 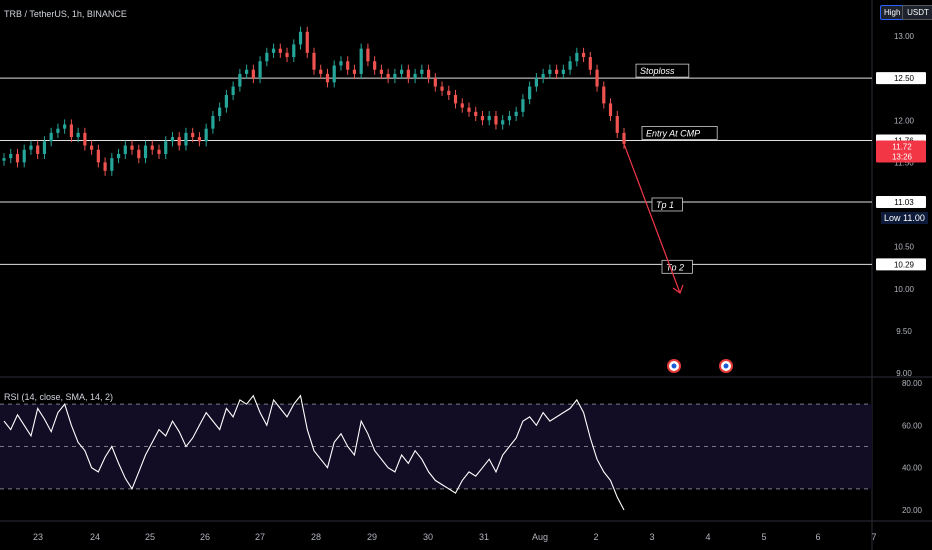 What do you see at coordinates (912, 425) in the screenshot?
I see `rsi-tick-1: 60.00` at bounding box center [912, 425].